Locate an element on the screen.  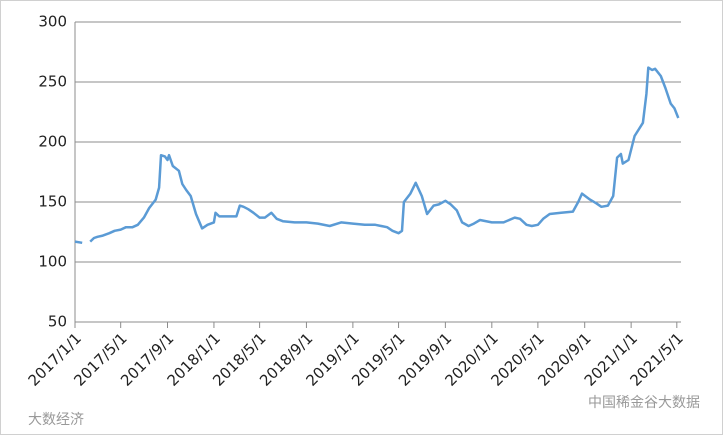
y-tick-label: 100 is located at coordinates (52, 262).